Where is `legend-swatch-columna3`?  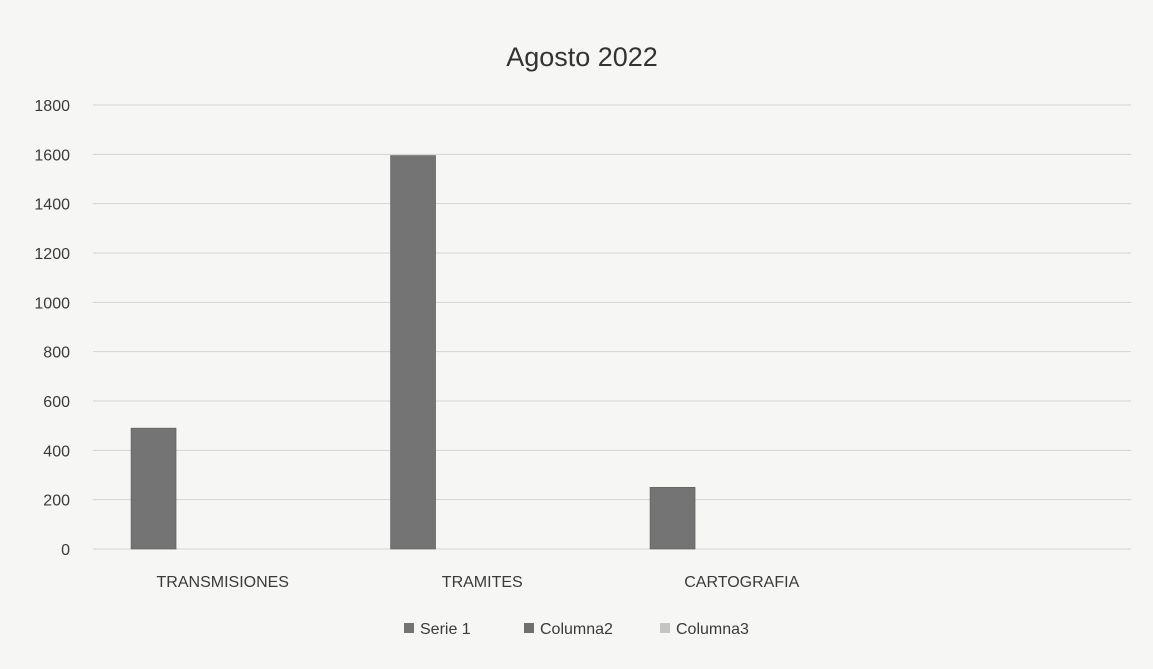 legend-swatch-columna3 is located at coordinates (665, 628).